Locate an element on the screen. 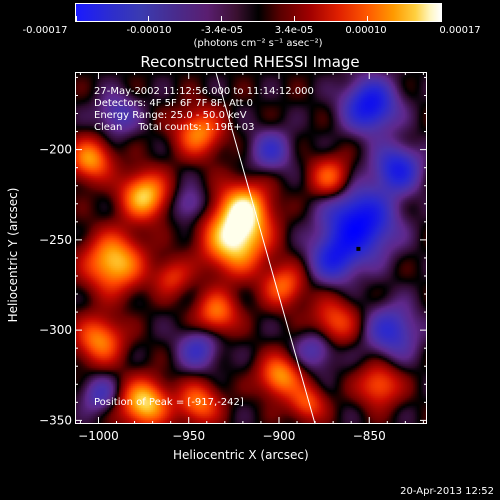  colorbar-tick-label: 0.00017 is located at coordinates (460, 30).